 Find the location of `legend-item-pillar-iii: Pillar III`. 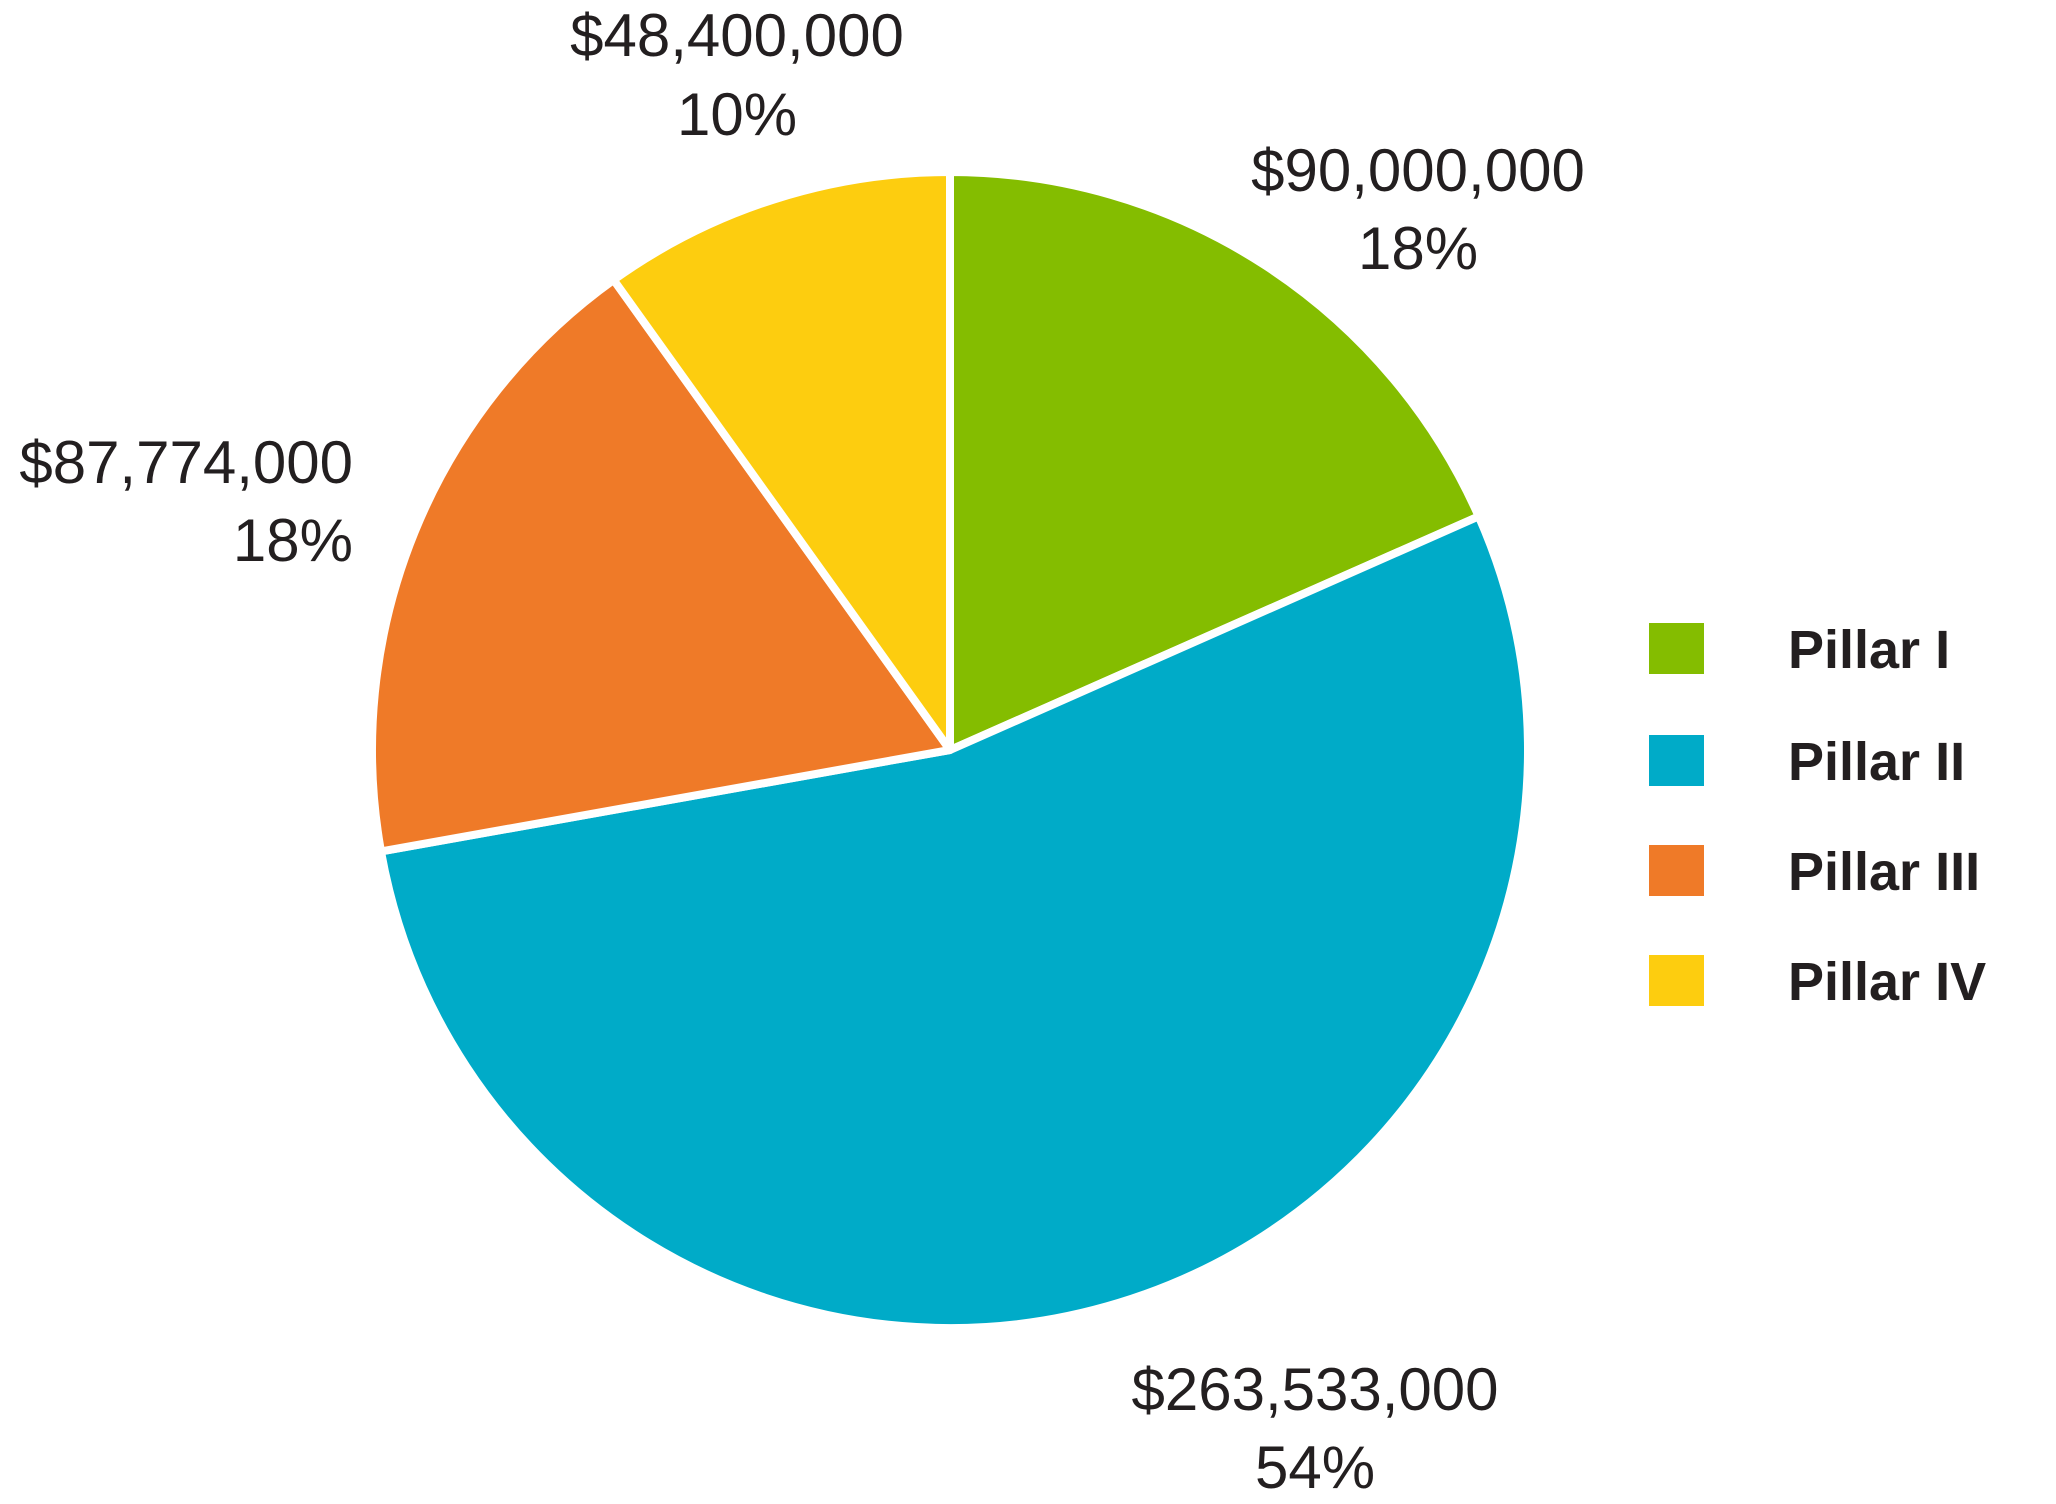

legend-item-pillar-iii: Pillar III is located at coordinates (1814, 872).